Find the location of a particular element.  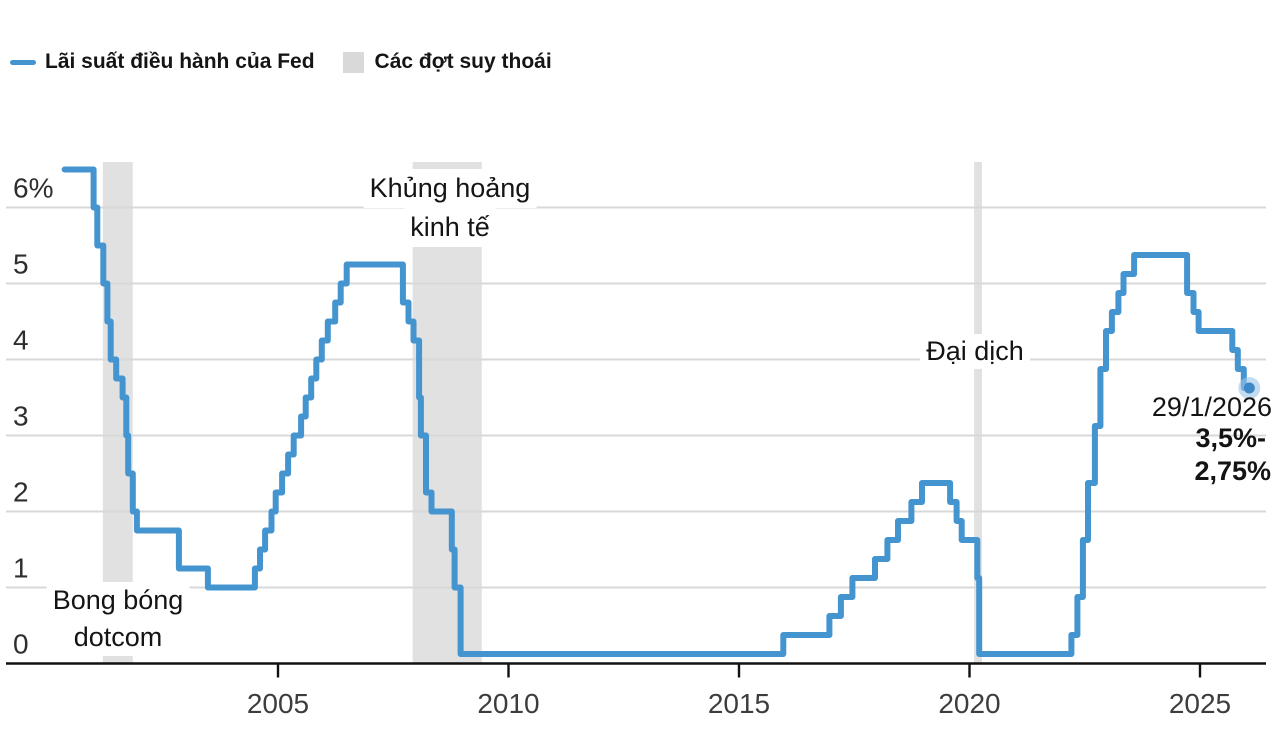

legend-recession-label: Các đợt suy thoái is located at coordinates (463, 61).